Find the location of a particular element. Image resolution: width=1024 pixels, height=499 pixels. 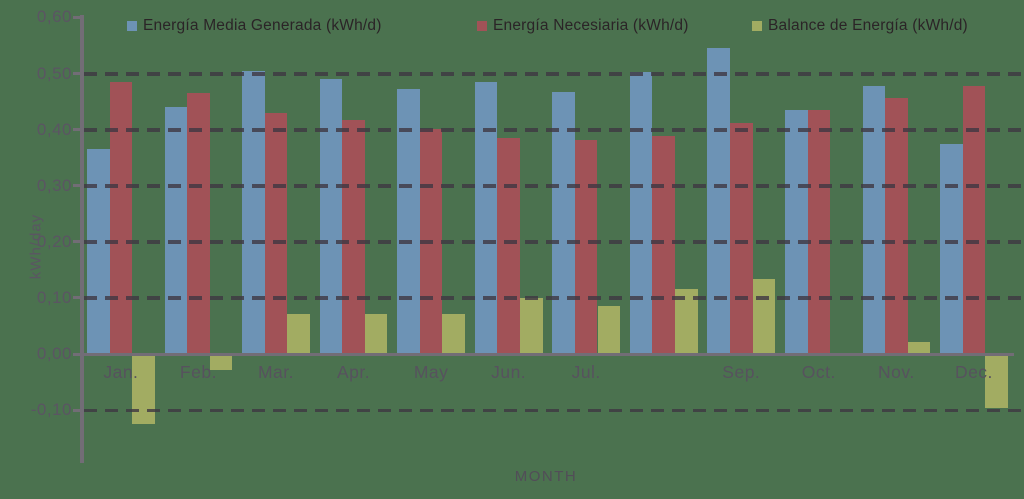

y-tick-label: 0,00 is located at coordinates (54, 353).